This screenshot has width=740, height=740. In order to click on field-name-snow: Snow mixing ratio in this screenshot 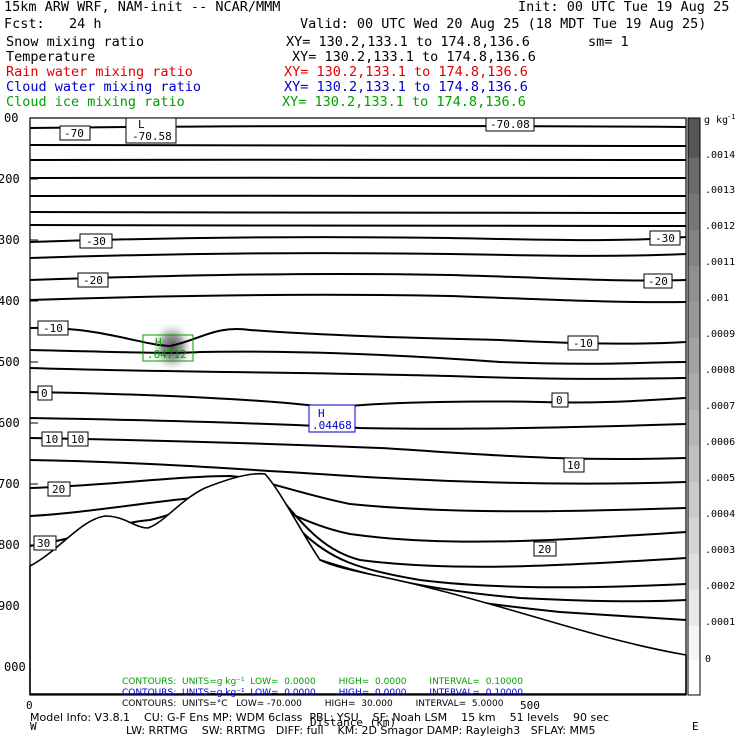, I will do `click(75, 42)`.